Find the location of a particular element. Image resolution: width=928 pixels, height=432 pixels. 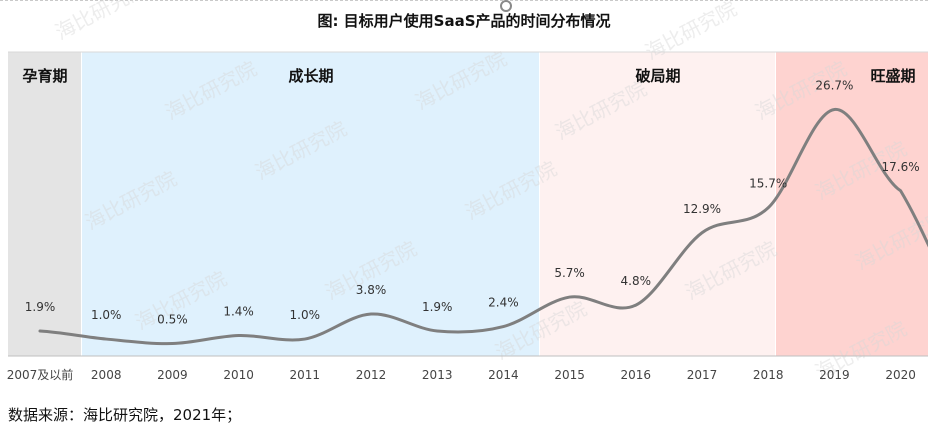

phase-label: 成长期 is located at coordinates (310, 76).